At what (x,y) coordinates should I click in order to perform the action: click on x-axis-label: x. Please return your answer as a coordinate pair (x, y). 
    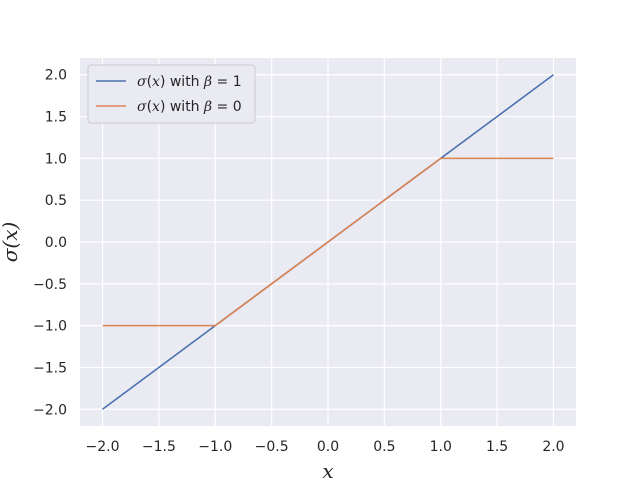
    Looking at the image, I should click on (327, 469).